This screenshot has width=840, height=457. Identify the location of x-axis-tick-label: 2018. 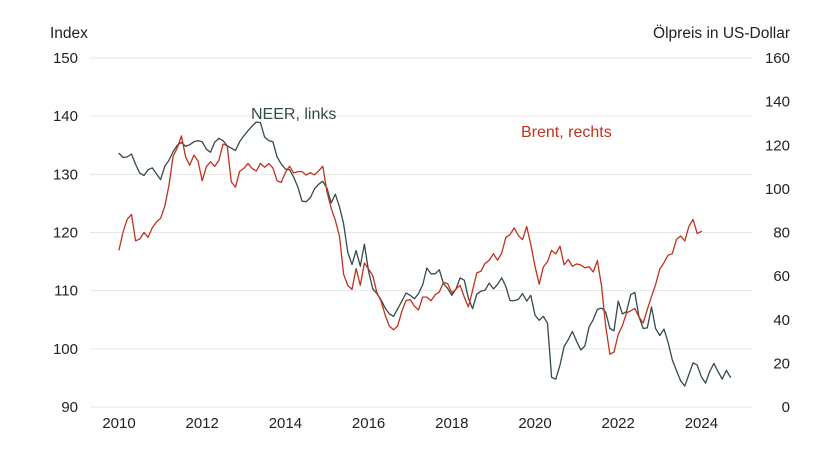
(451, 423).